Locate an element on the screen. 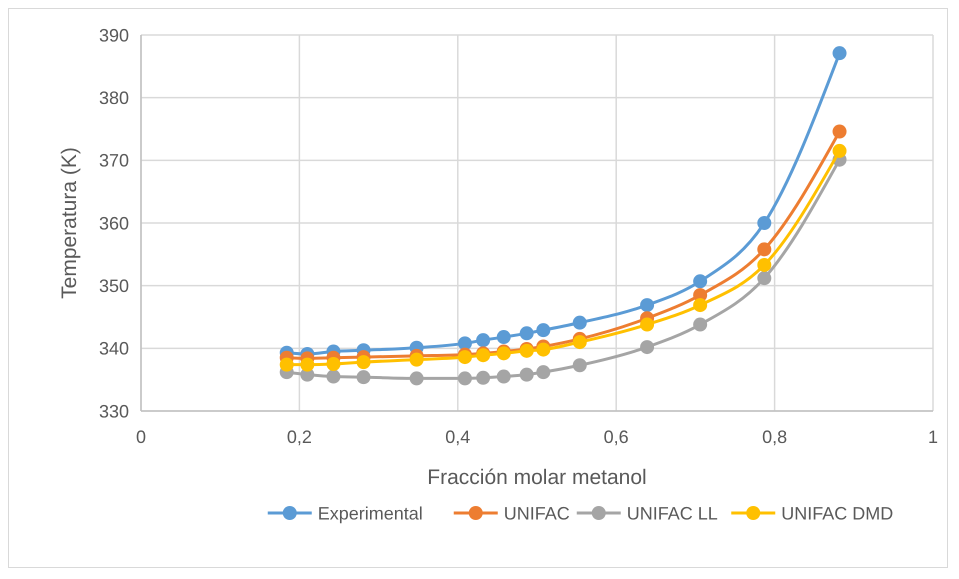 The width and height of the screenshot is (959, 579). y-tick-label: 360 is located at coordinates (113, 223).